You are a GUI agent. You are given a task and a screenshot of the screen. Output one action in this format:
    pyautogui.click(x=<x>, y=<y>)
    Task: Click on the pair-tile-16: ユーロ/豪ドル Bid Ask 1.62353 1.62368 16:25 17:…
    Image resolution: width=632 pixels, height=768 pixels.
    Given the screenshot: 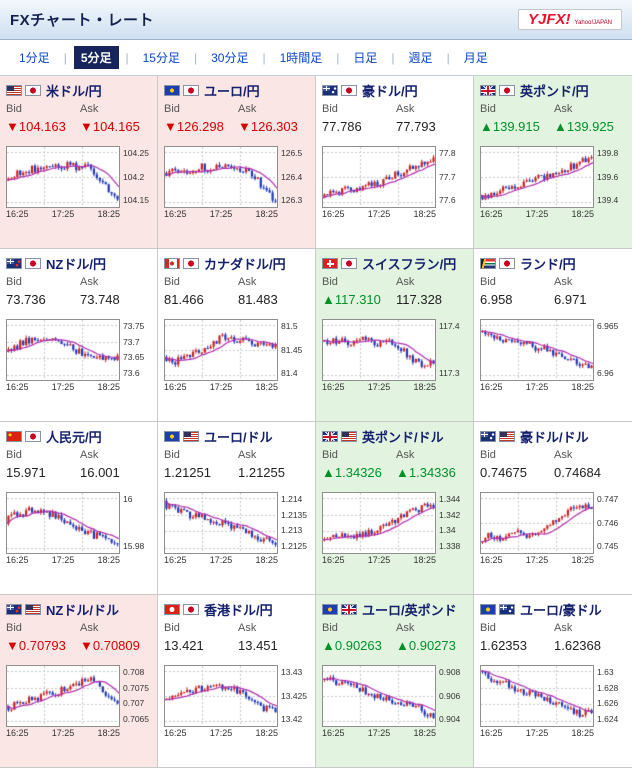 What is the action you would take?
    pyautogui.click(x=553, y=681)
    